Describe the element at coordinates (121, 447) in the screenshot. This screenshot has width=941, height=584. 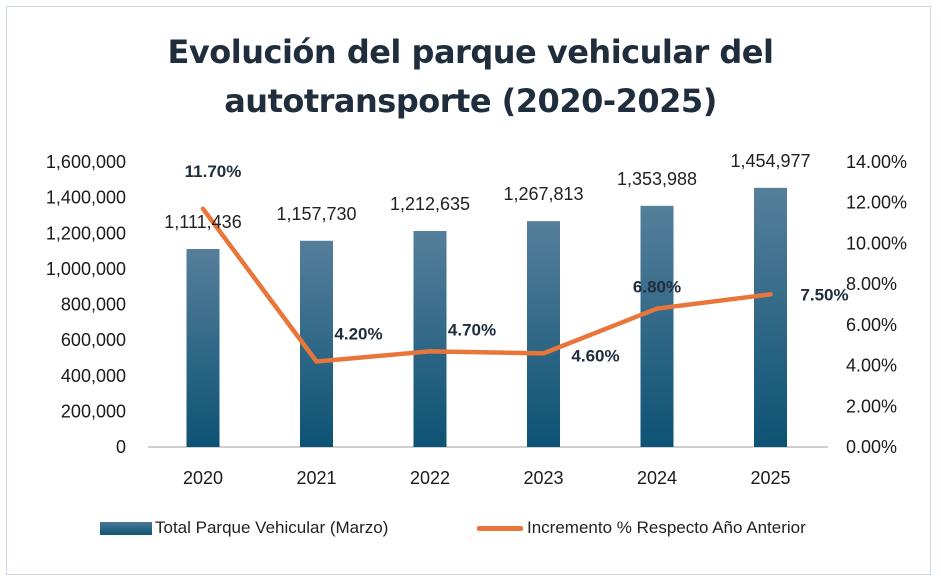
I see `left-tick-label: 0` at that location.